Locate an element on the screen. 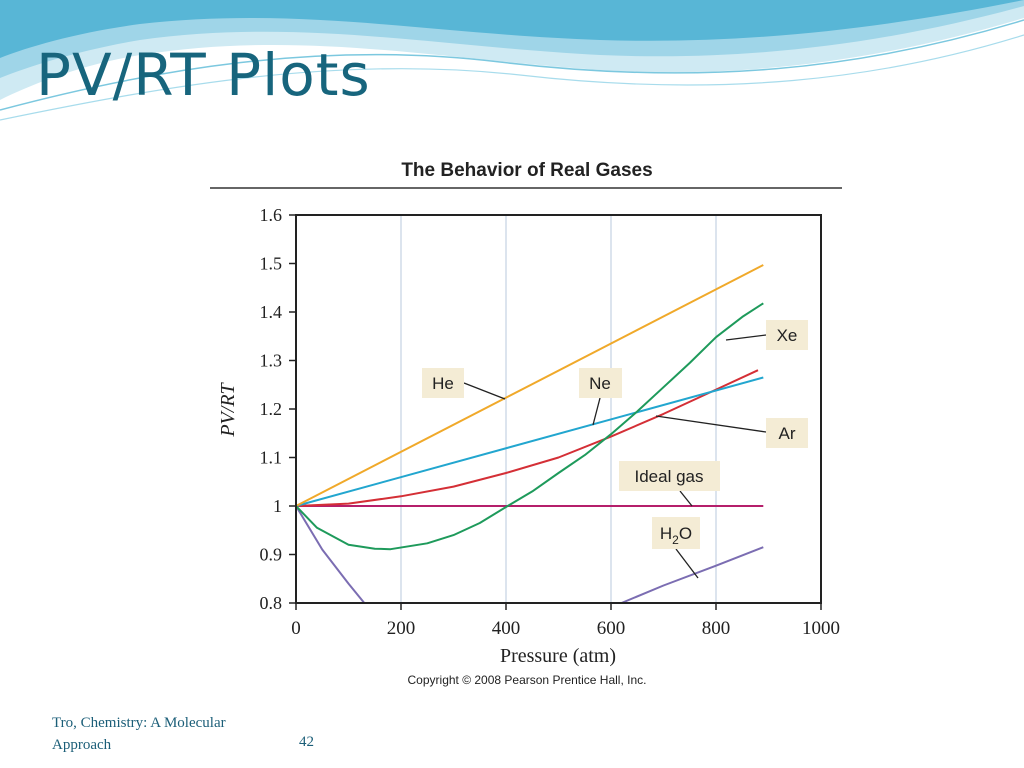 The width and height of the screenshot is (1024, 768). y-tick-label: 1.6 is located at coordinates (271, 215).